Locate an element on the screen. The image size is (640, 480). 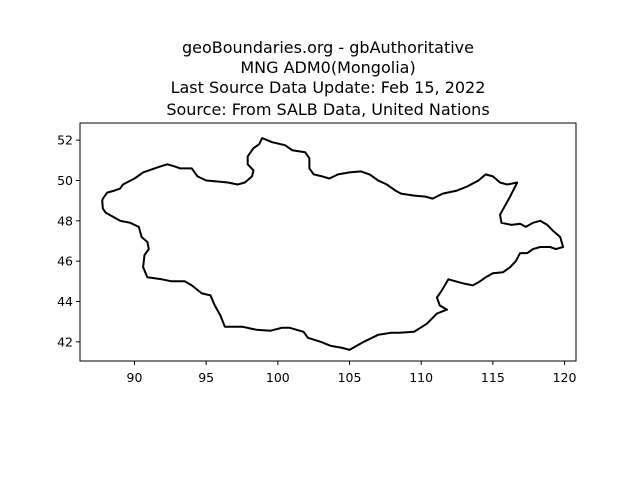
y-tick-label: 50 is located at coordinates (65, 180).